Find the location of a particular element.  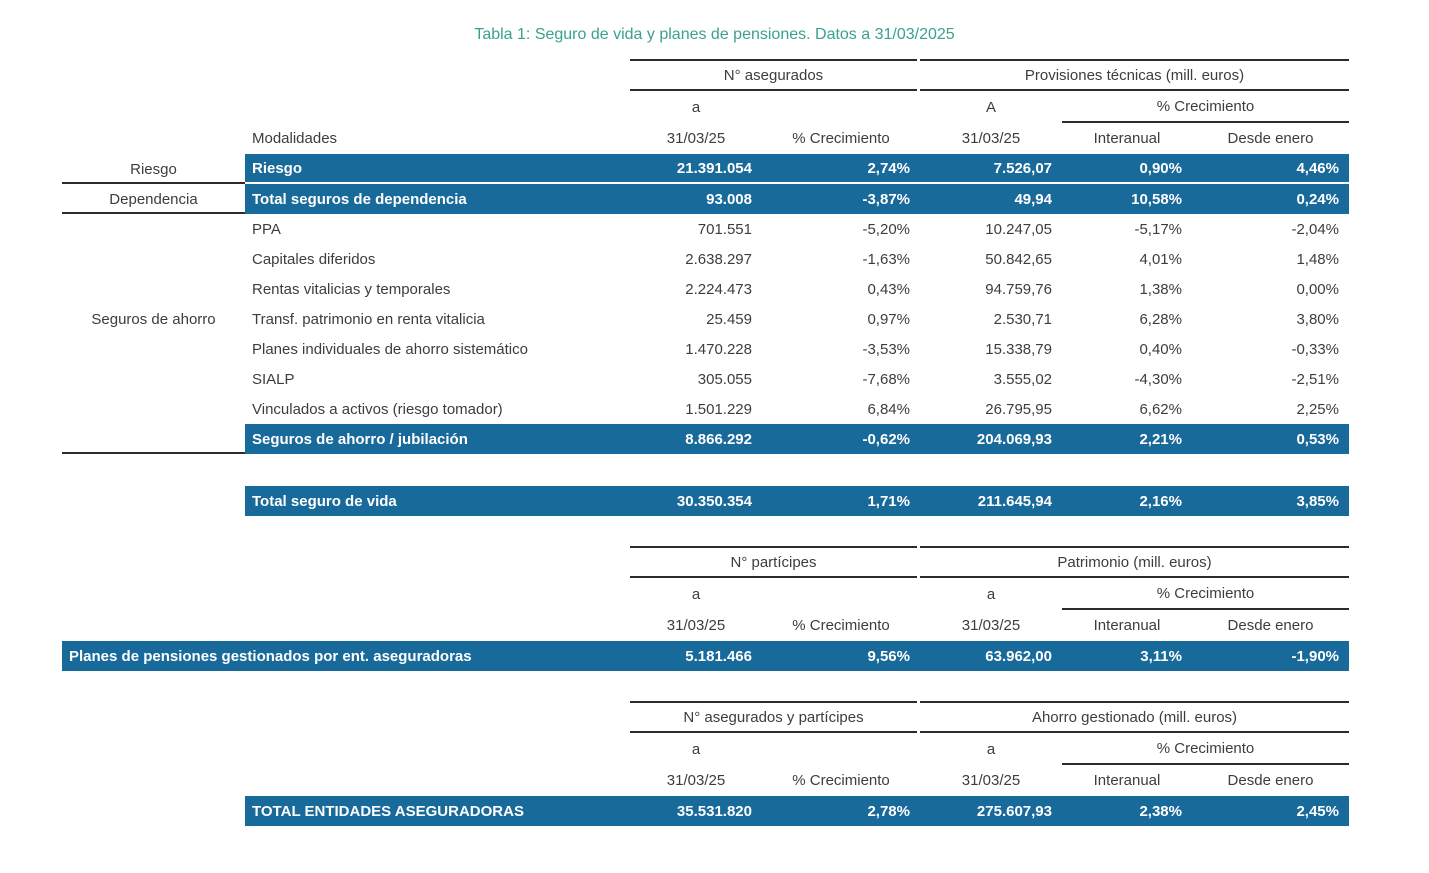

value-cell: 0,00% is located at coordinates (1317, 289).